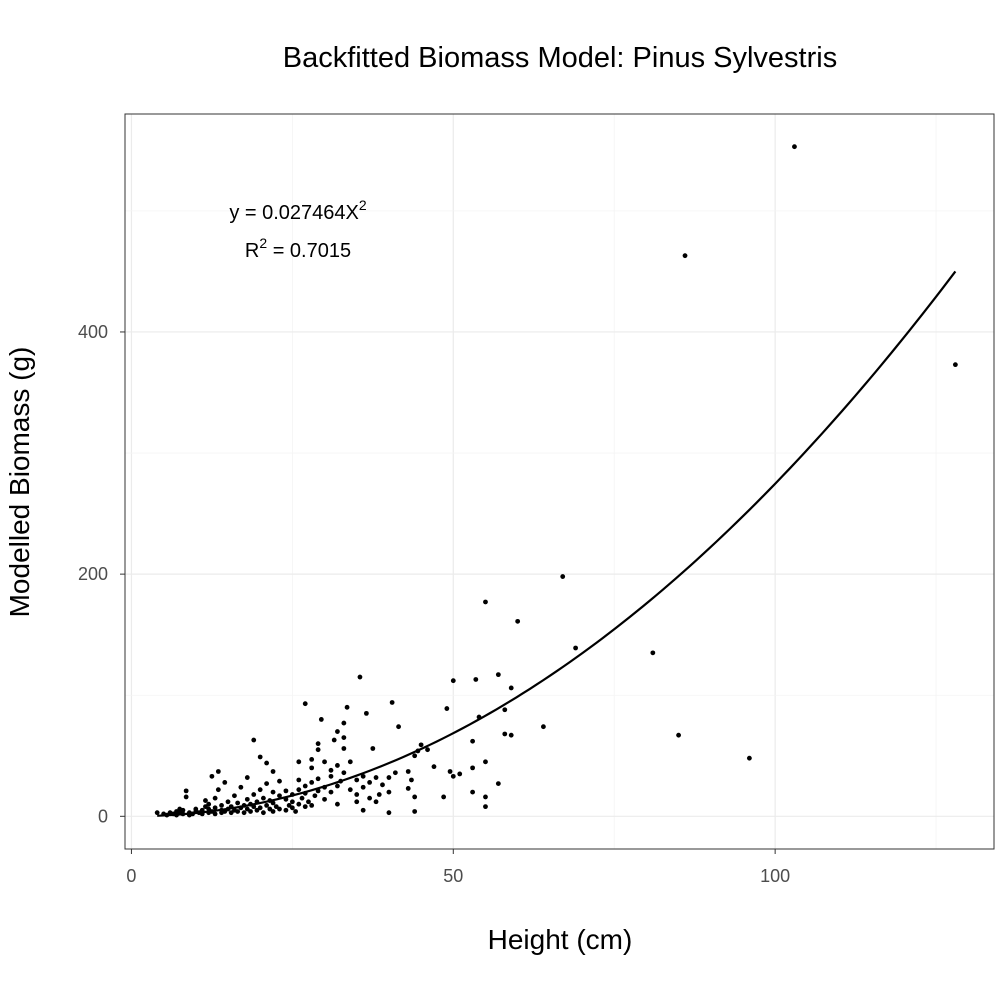  What do you see at coordinates (263, 243) in the screenshot?
I see `r-squared-exponent: 2` at bounding box center [263, 243].